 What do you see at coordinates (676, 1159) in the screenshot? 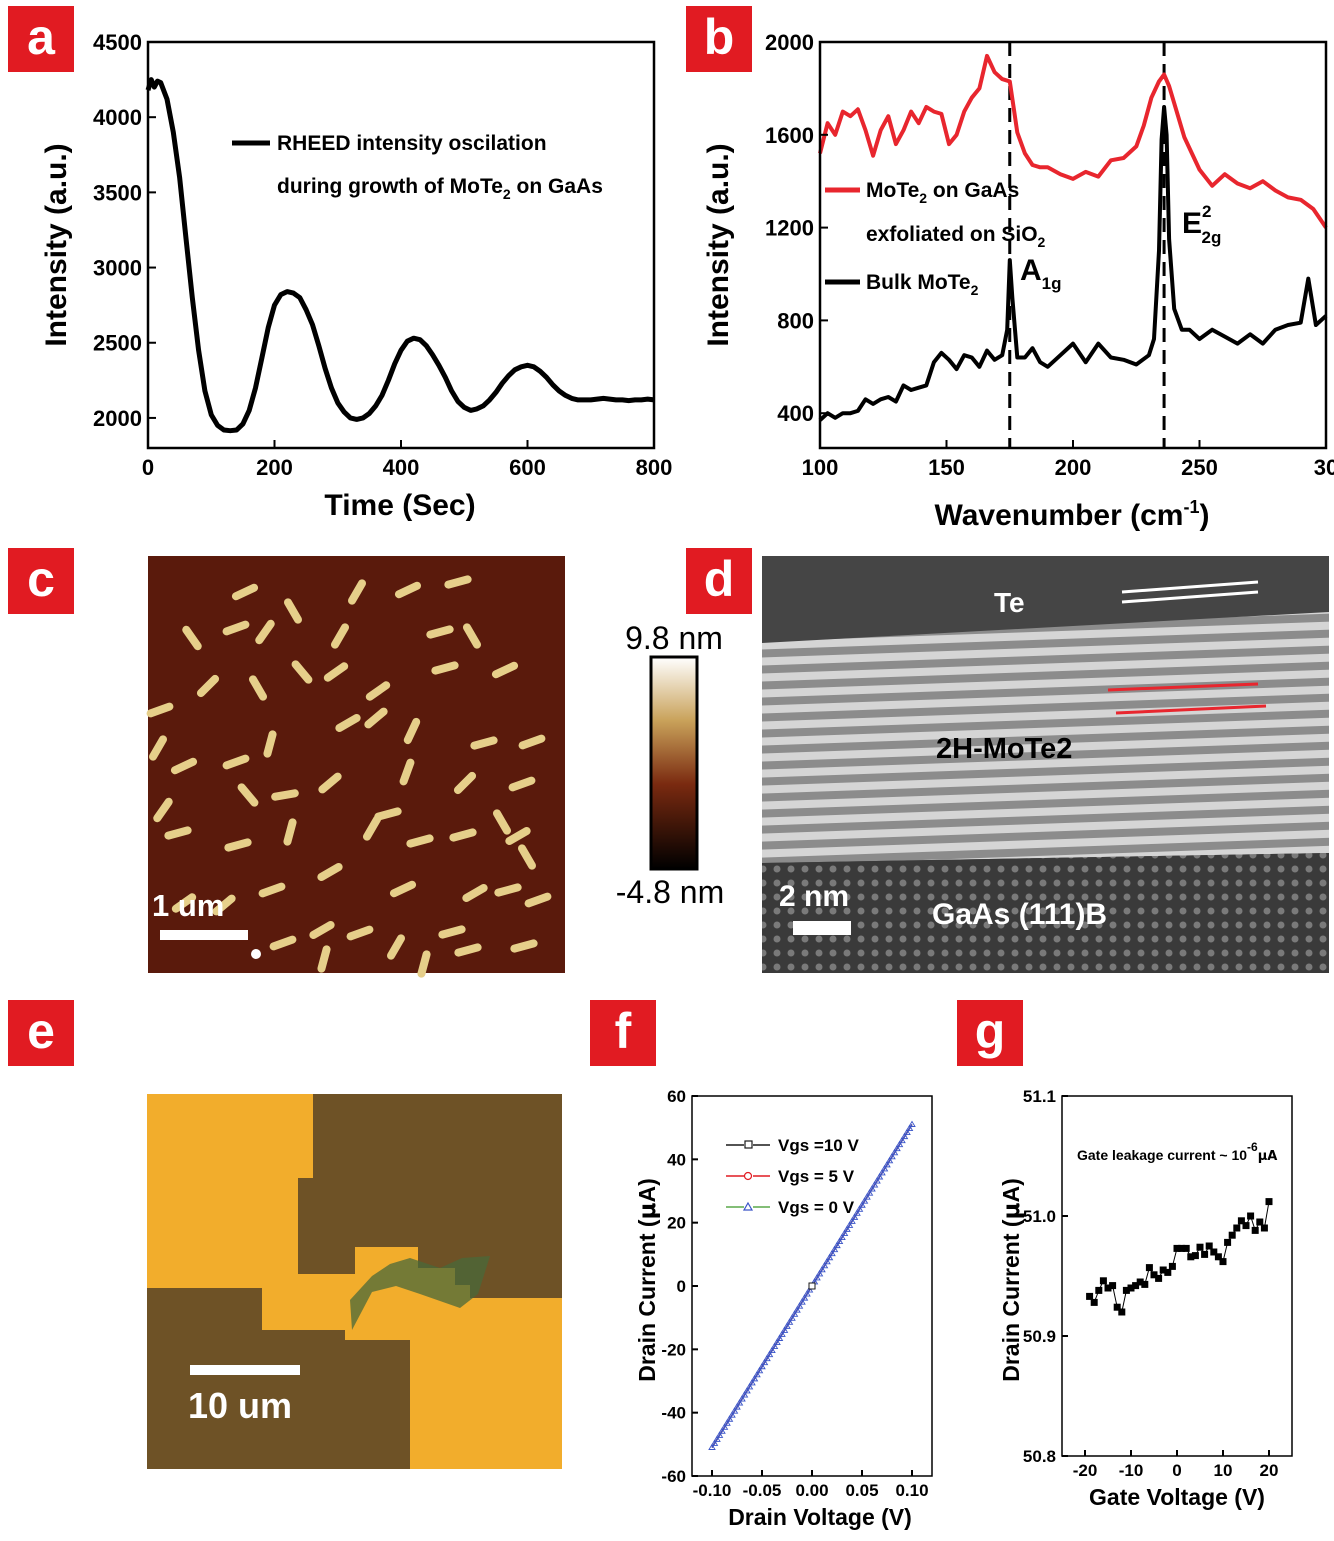
I see `y-tick-label: 40` at bounding box center [676, 1159].